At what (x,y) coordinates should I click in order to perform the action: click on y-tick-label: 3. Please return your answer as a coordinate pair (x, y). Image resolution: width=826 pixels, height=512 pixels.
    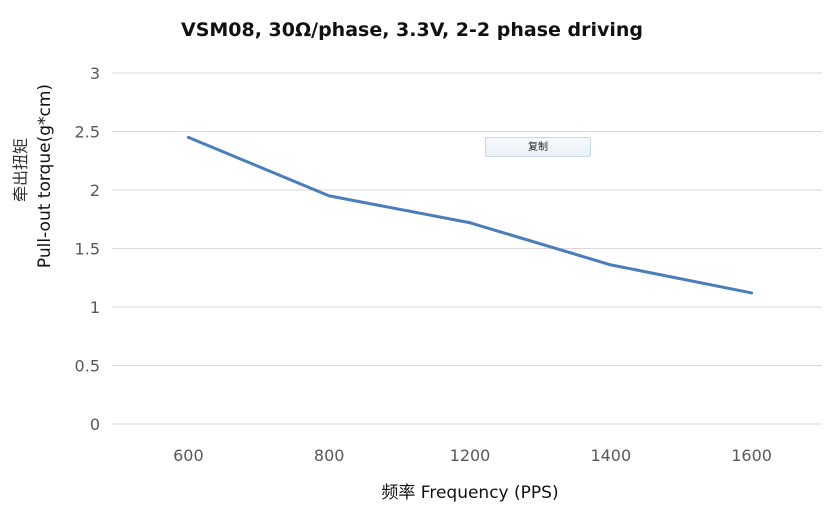
    Looking at the image, I should click on (95, 73).